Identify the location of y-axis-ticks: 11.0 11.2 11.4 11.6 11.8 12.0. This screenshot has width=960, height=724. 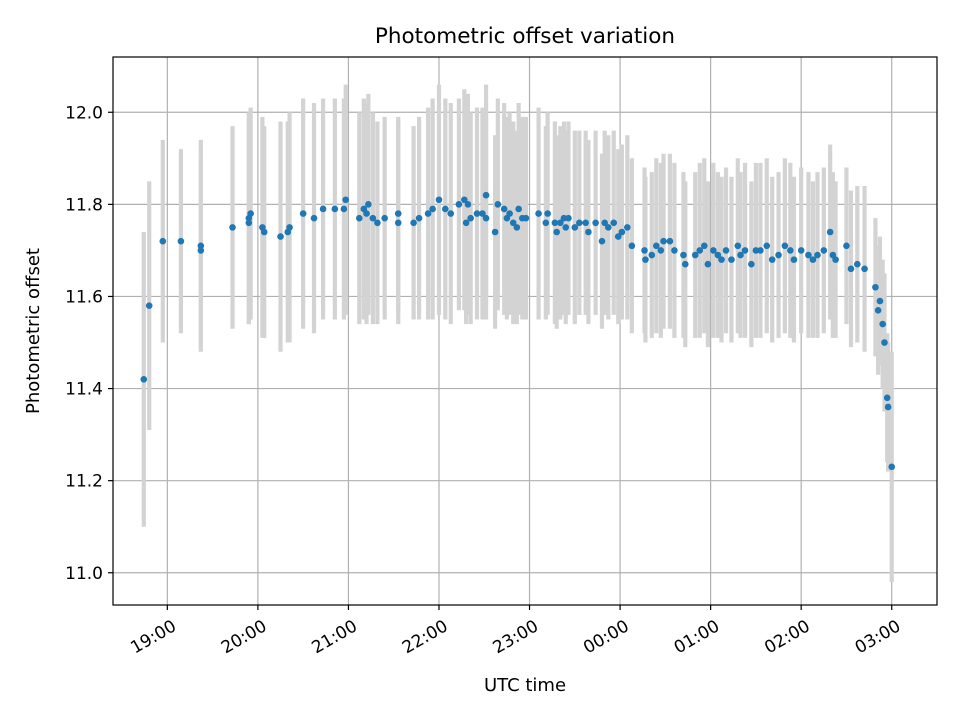
(89, 343).